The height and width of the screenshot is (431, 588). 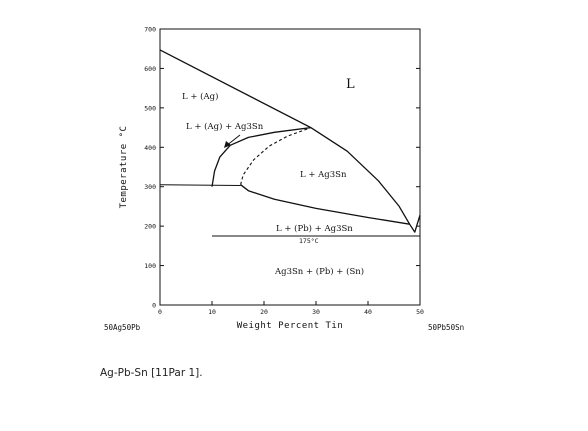 What do you see at coordinates (200, 96) in the screenshot?
I see `label-l-ag: L + (Ag)` at bounding box center [200, 96].